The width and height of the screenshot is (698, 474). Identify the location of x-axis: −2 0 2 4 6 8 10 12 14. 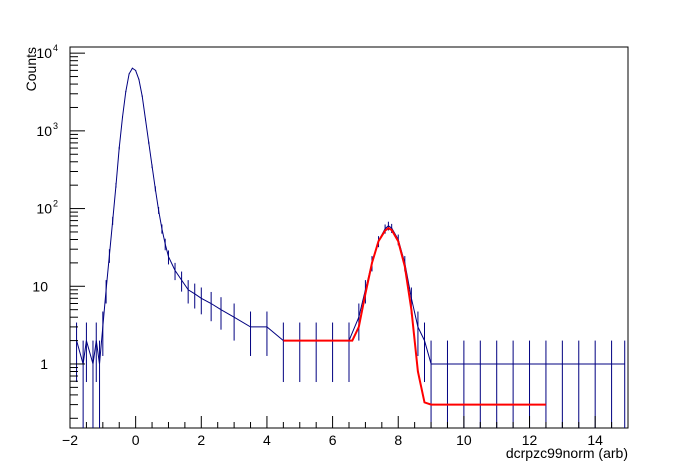
(345, 432).